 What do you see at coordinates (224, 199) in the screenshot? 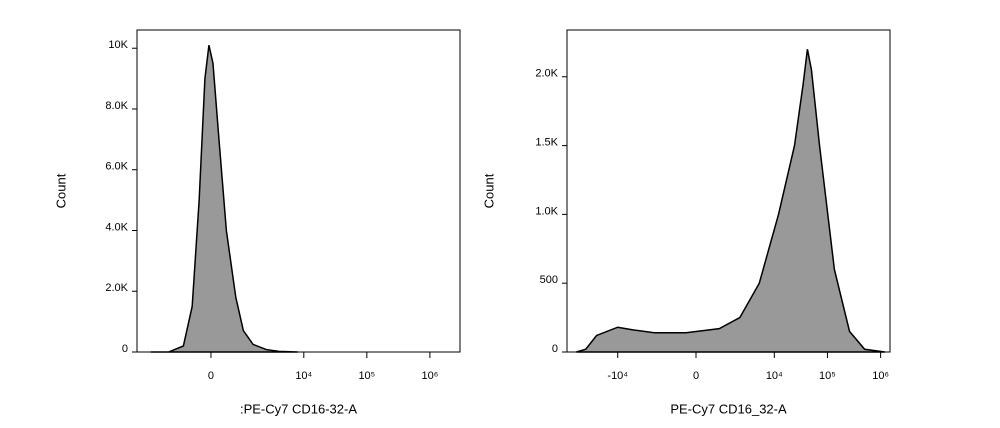
I see `histogram-area` at bounding box center [224, 199].